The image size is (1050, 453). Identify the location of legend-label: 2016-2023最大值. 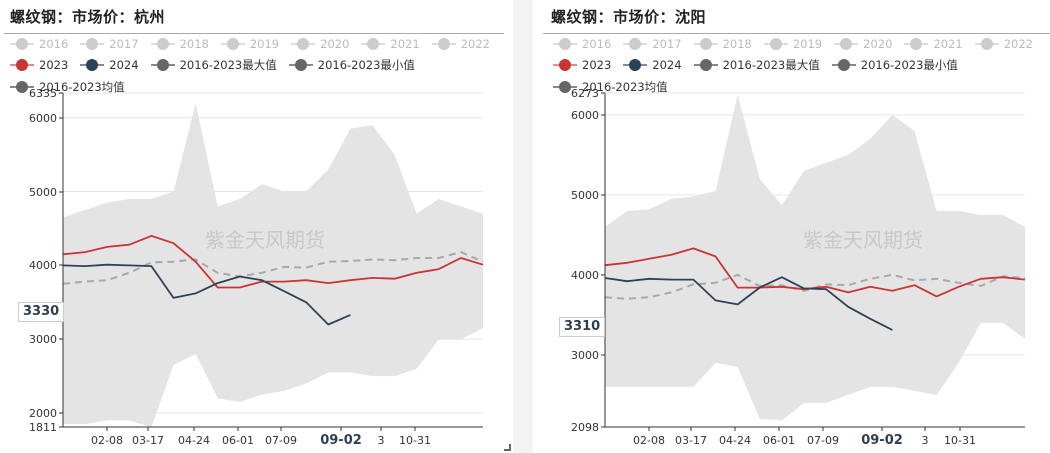
(771, 65).